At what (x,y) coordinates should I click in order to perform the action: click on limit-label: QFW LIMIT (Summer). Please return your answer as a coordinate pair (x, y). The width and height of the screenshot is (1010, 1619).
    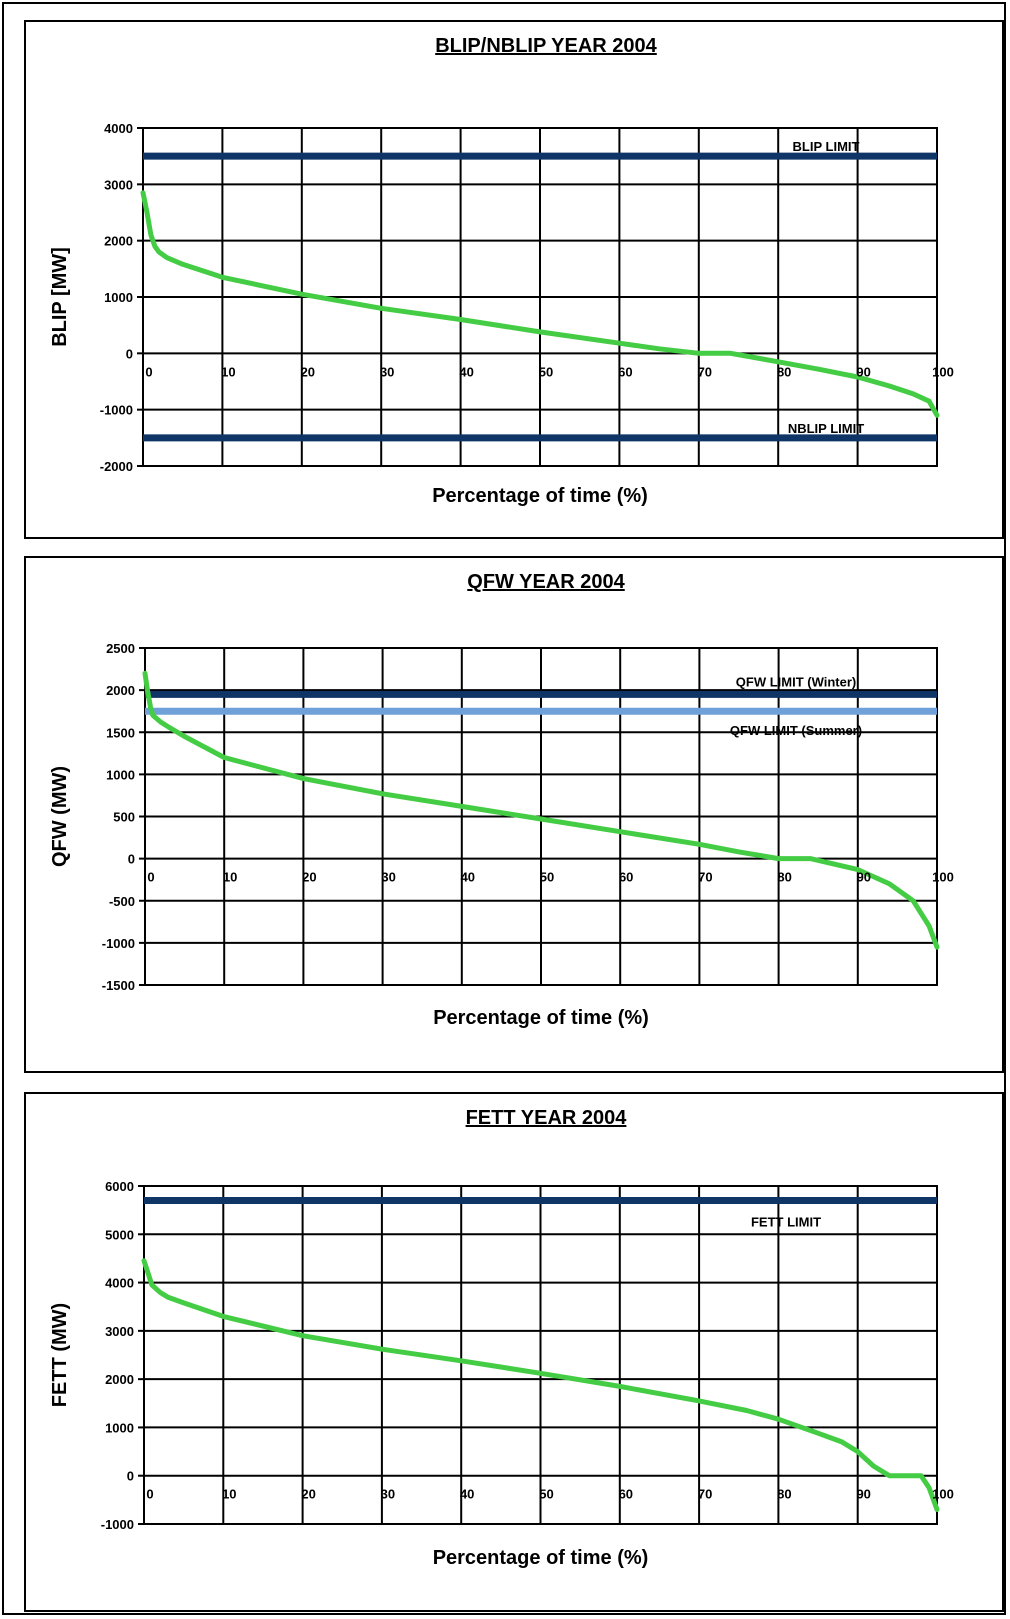
    Looking at the image, I should click on (796, 730).